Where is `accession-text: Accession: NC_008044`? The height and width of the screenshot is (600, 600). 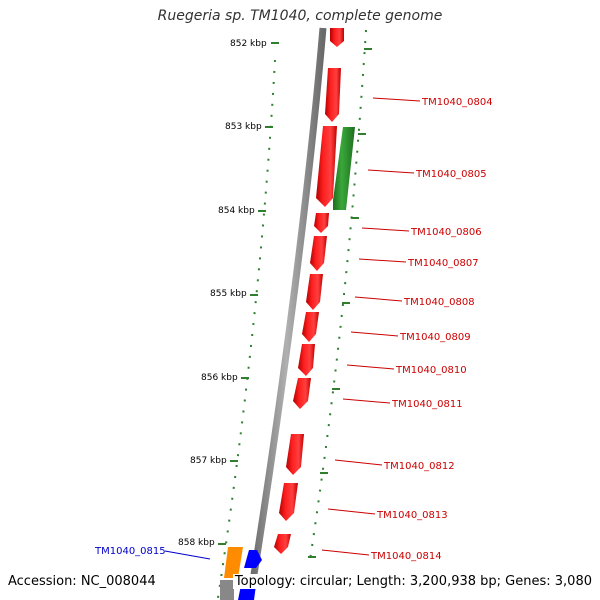
accession-text: Accession: NC_008044 is located at coordinates (82, 581).